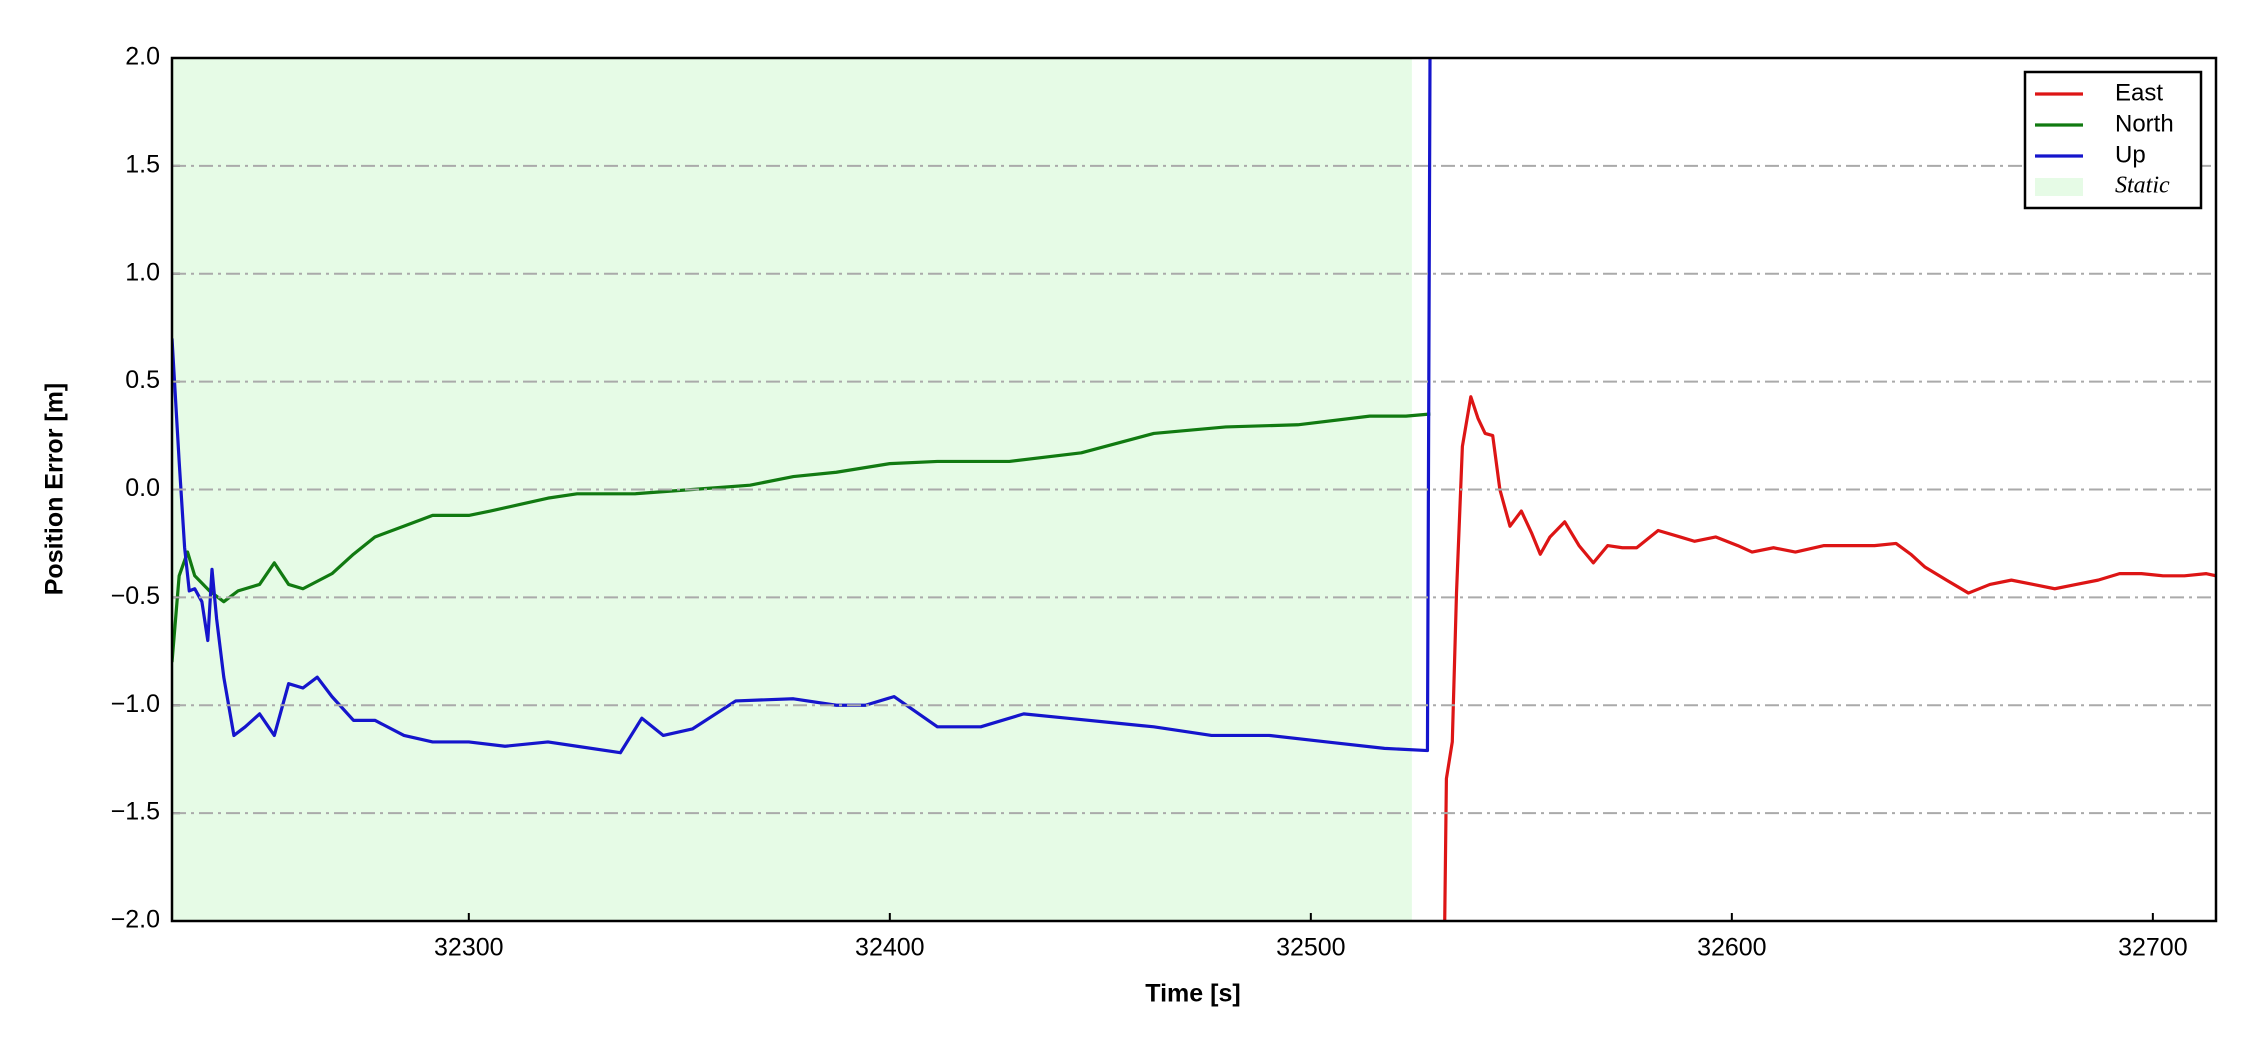 This screenshot has width=2250, height=1050. What do you see at coordinates (142, 164) in the screenshot?
I see `y-tick-label: 1.5` at bounding box center [142, 164].